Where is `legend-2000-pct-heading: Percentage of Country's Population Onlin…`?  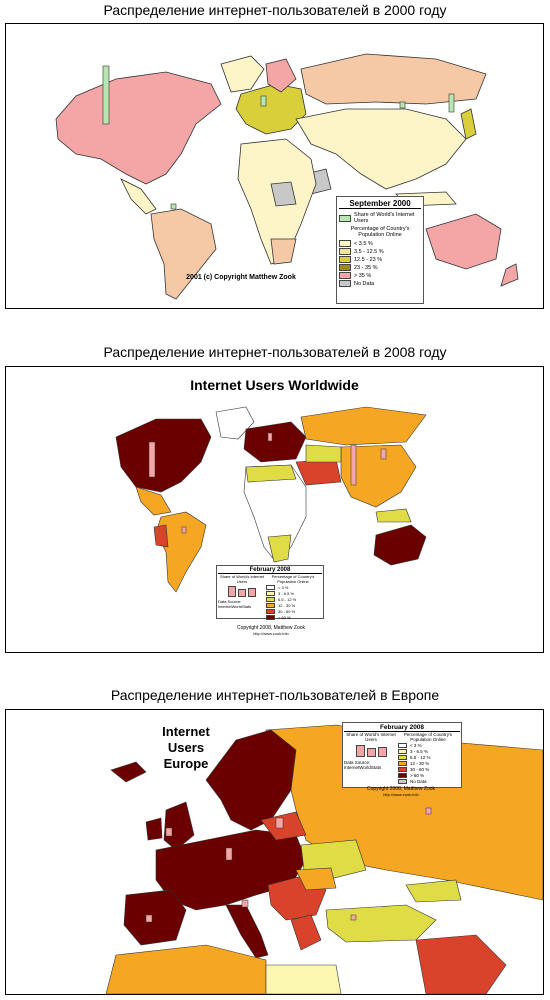
legend-2000-pct-heading: Percentage of Country's Population Onlin… is located at coordinates (380, 232).